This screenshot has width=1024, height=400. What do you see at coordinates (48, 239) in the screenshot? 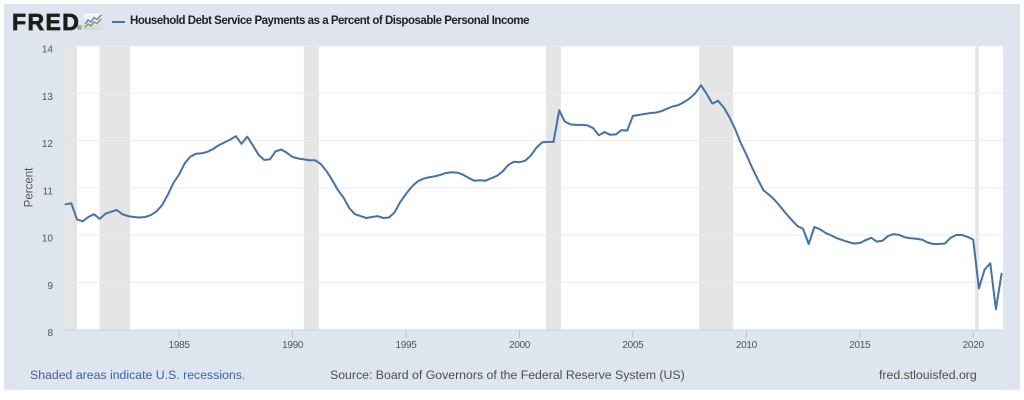
I see `svg-text: 10` at bounding box center [48, 239].